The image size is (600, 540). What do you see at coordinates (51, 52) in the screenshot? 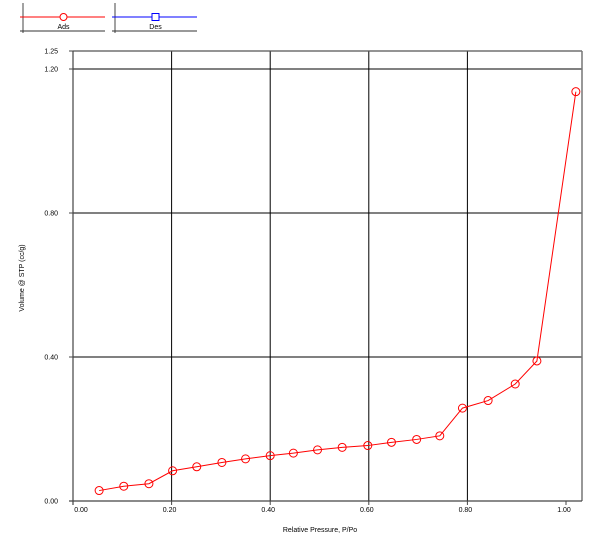
I see `y-tick-label: 1.25` at bounding box center [51, 52].